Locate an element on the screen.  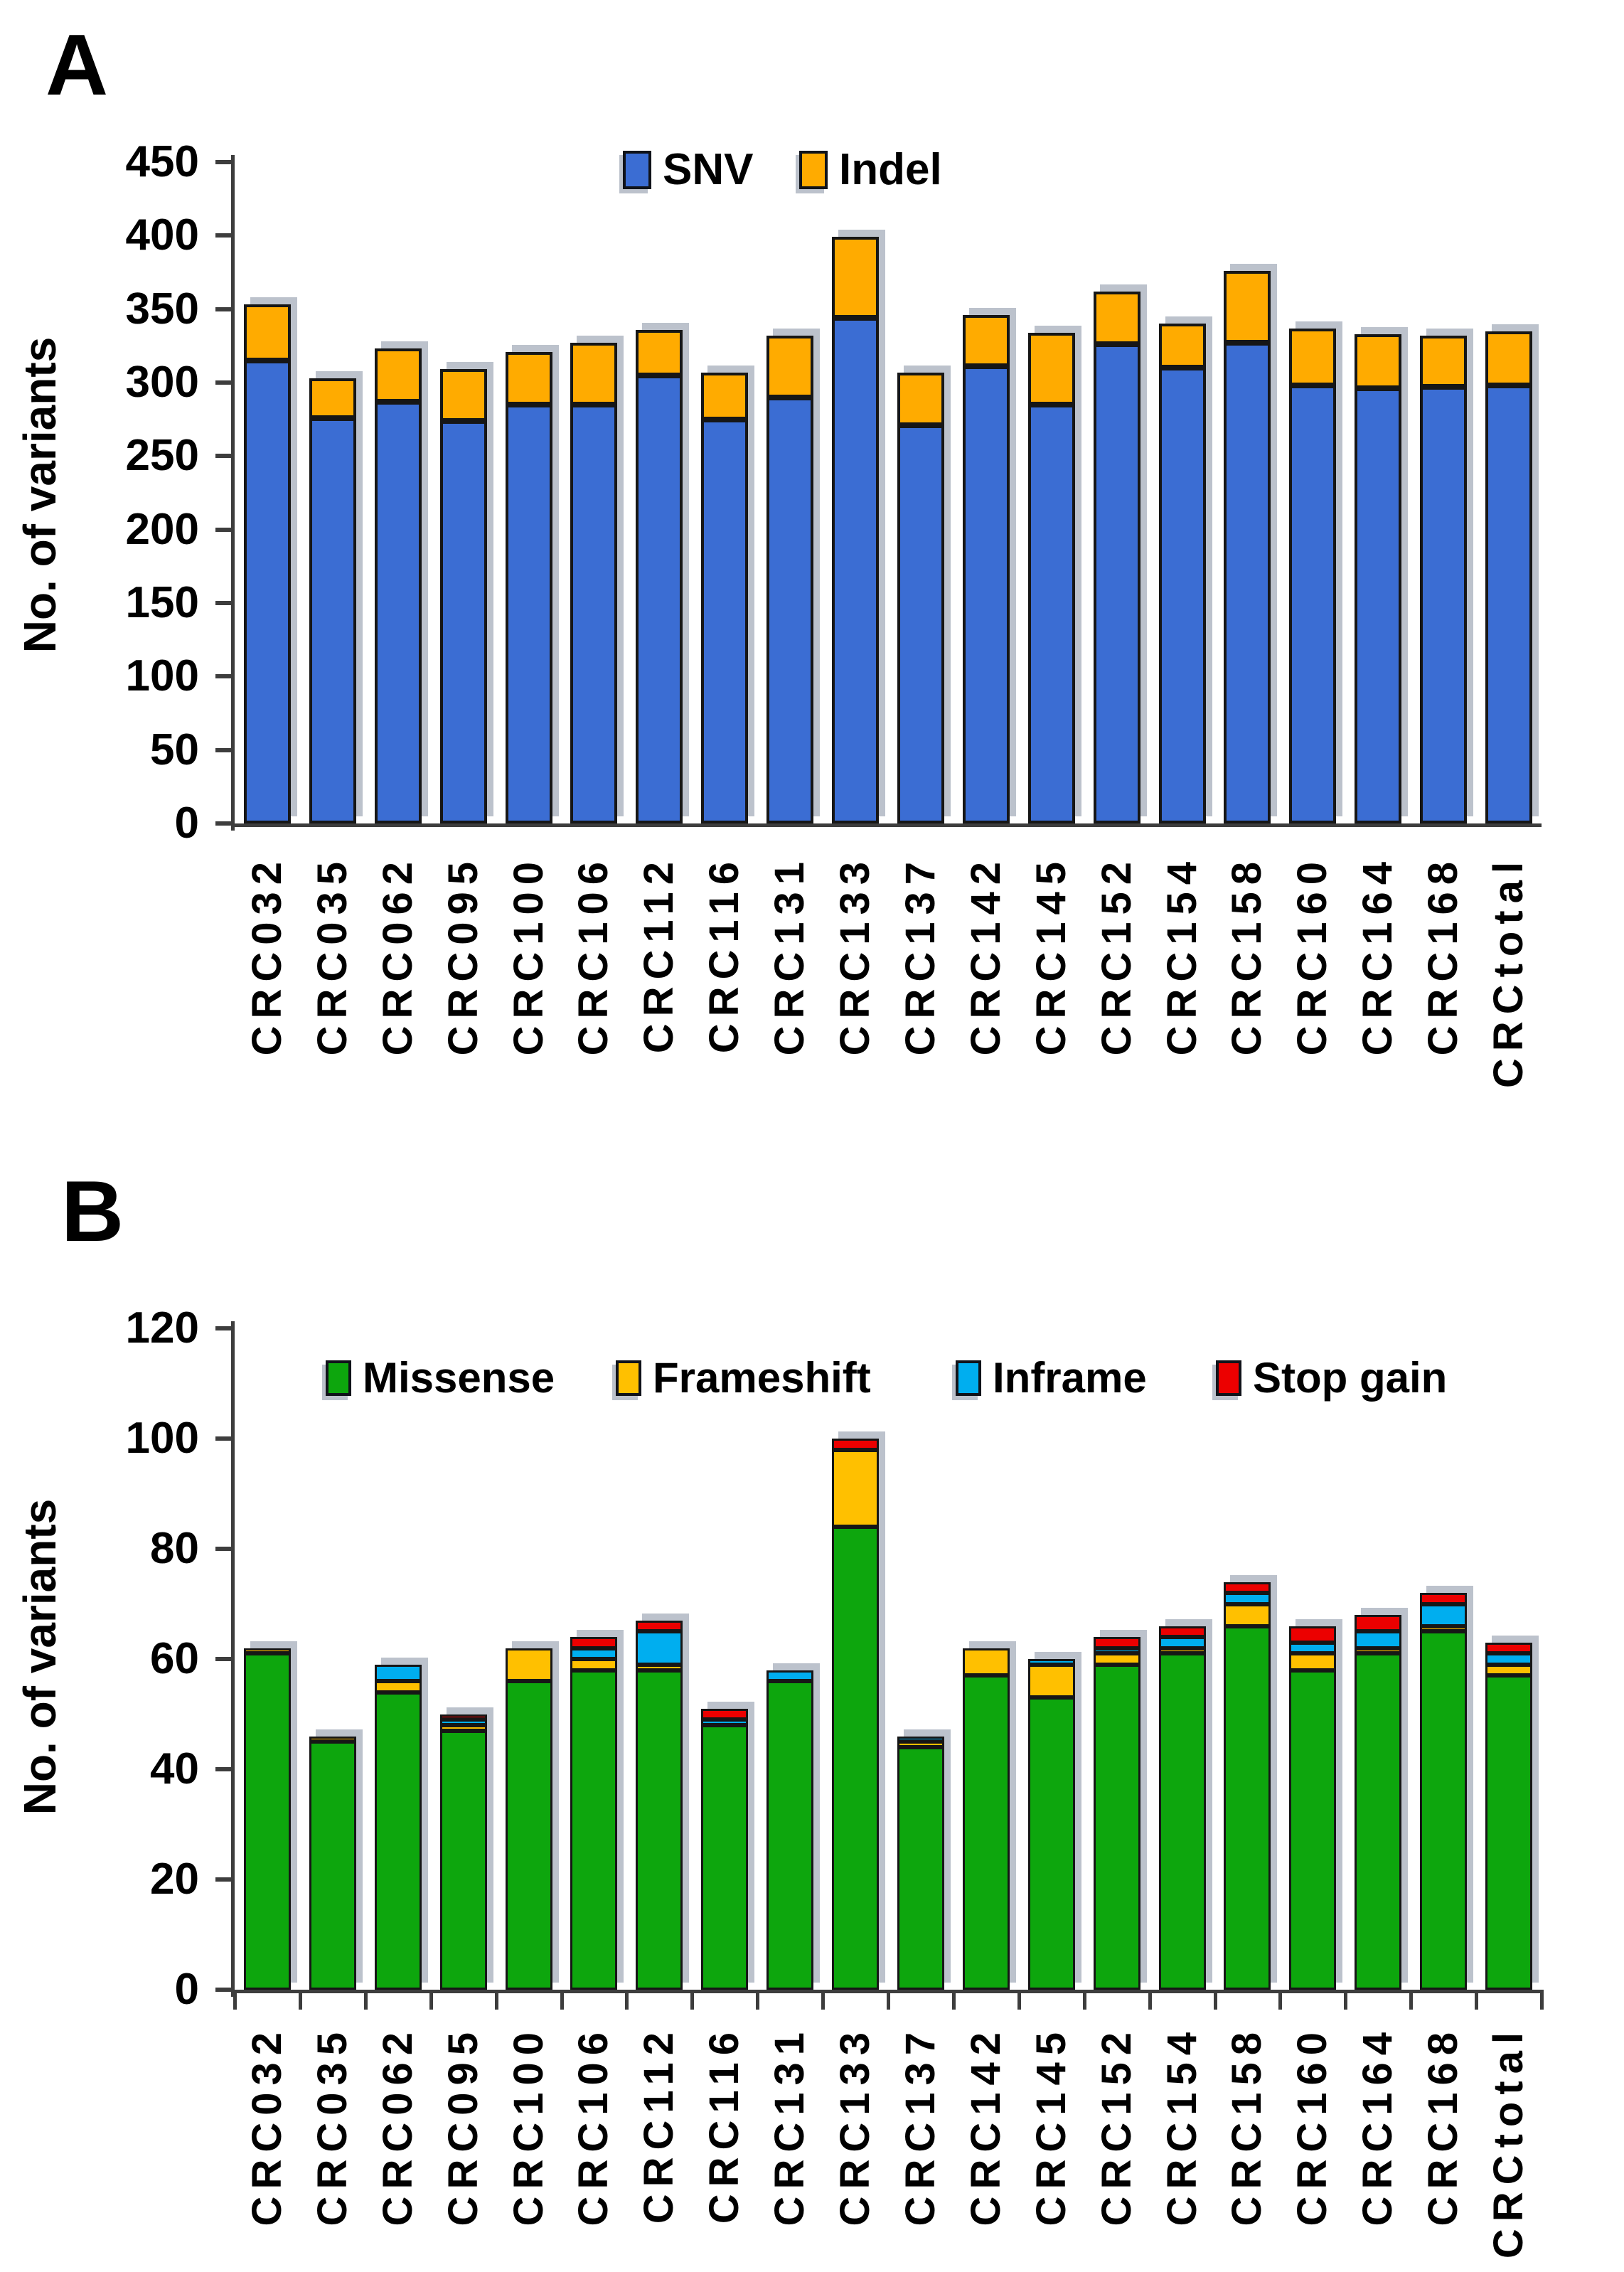
legend-swatch-frameshift is located at coordinates (628, 1378).